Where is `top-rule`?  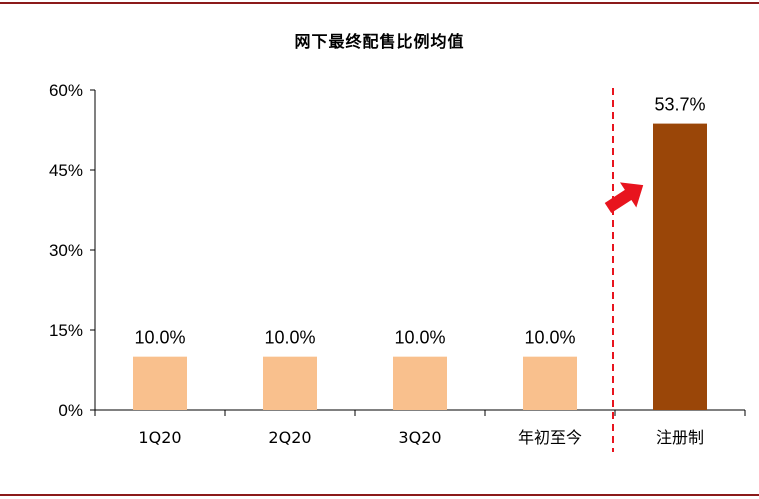
top-rule is located at coordinates (379, 3).